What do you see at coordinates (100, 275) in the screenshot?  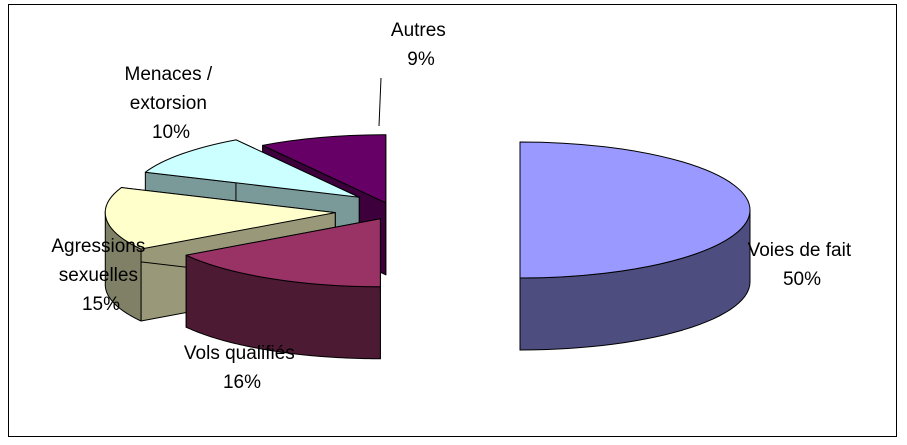 I see `label-agressions-sexuelles: Agressions sexuelles 15%` at bounding box center [100, 275].